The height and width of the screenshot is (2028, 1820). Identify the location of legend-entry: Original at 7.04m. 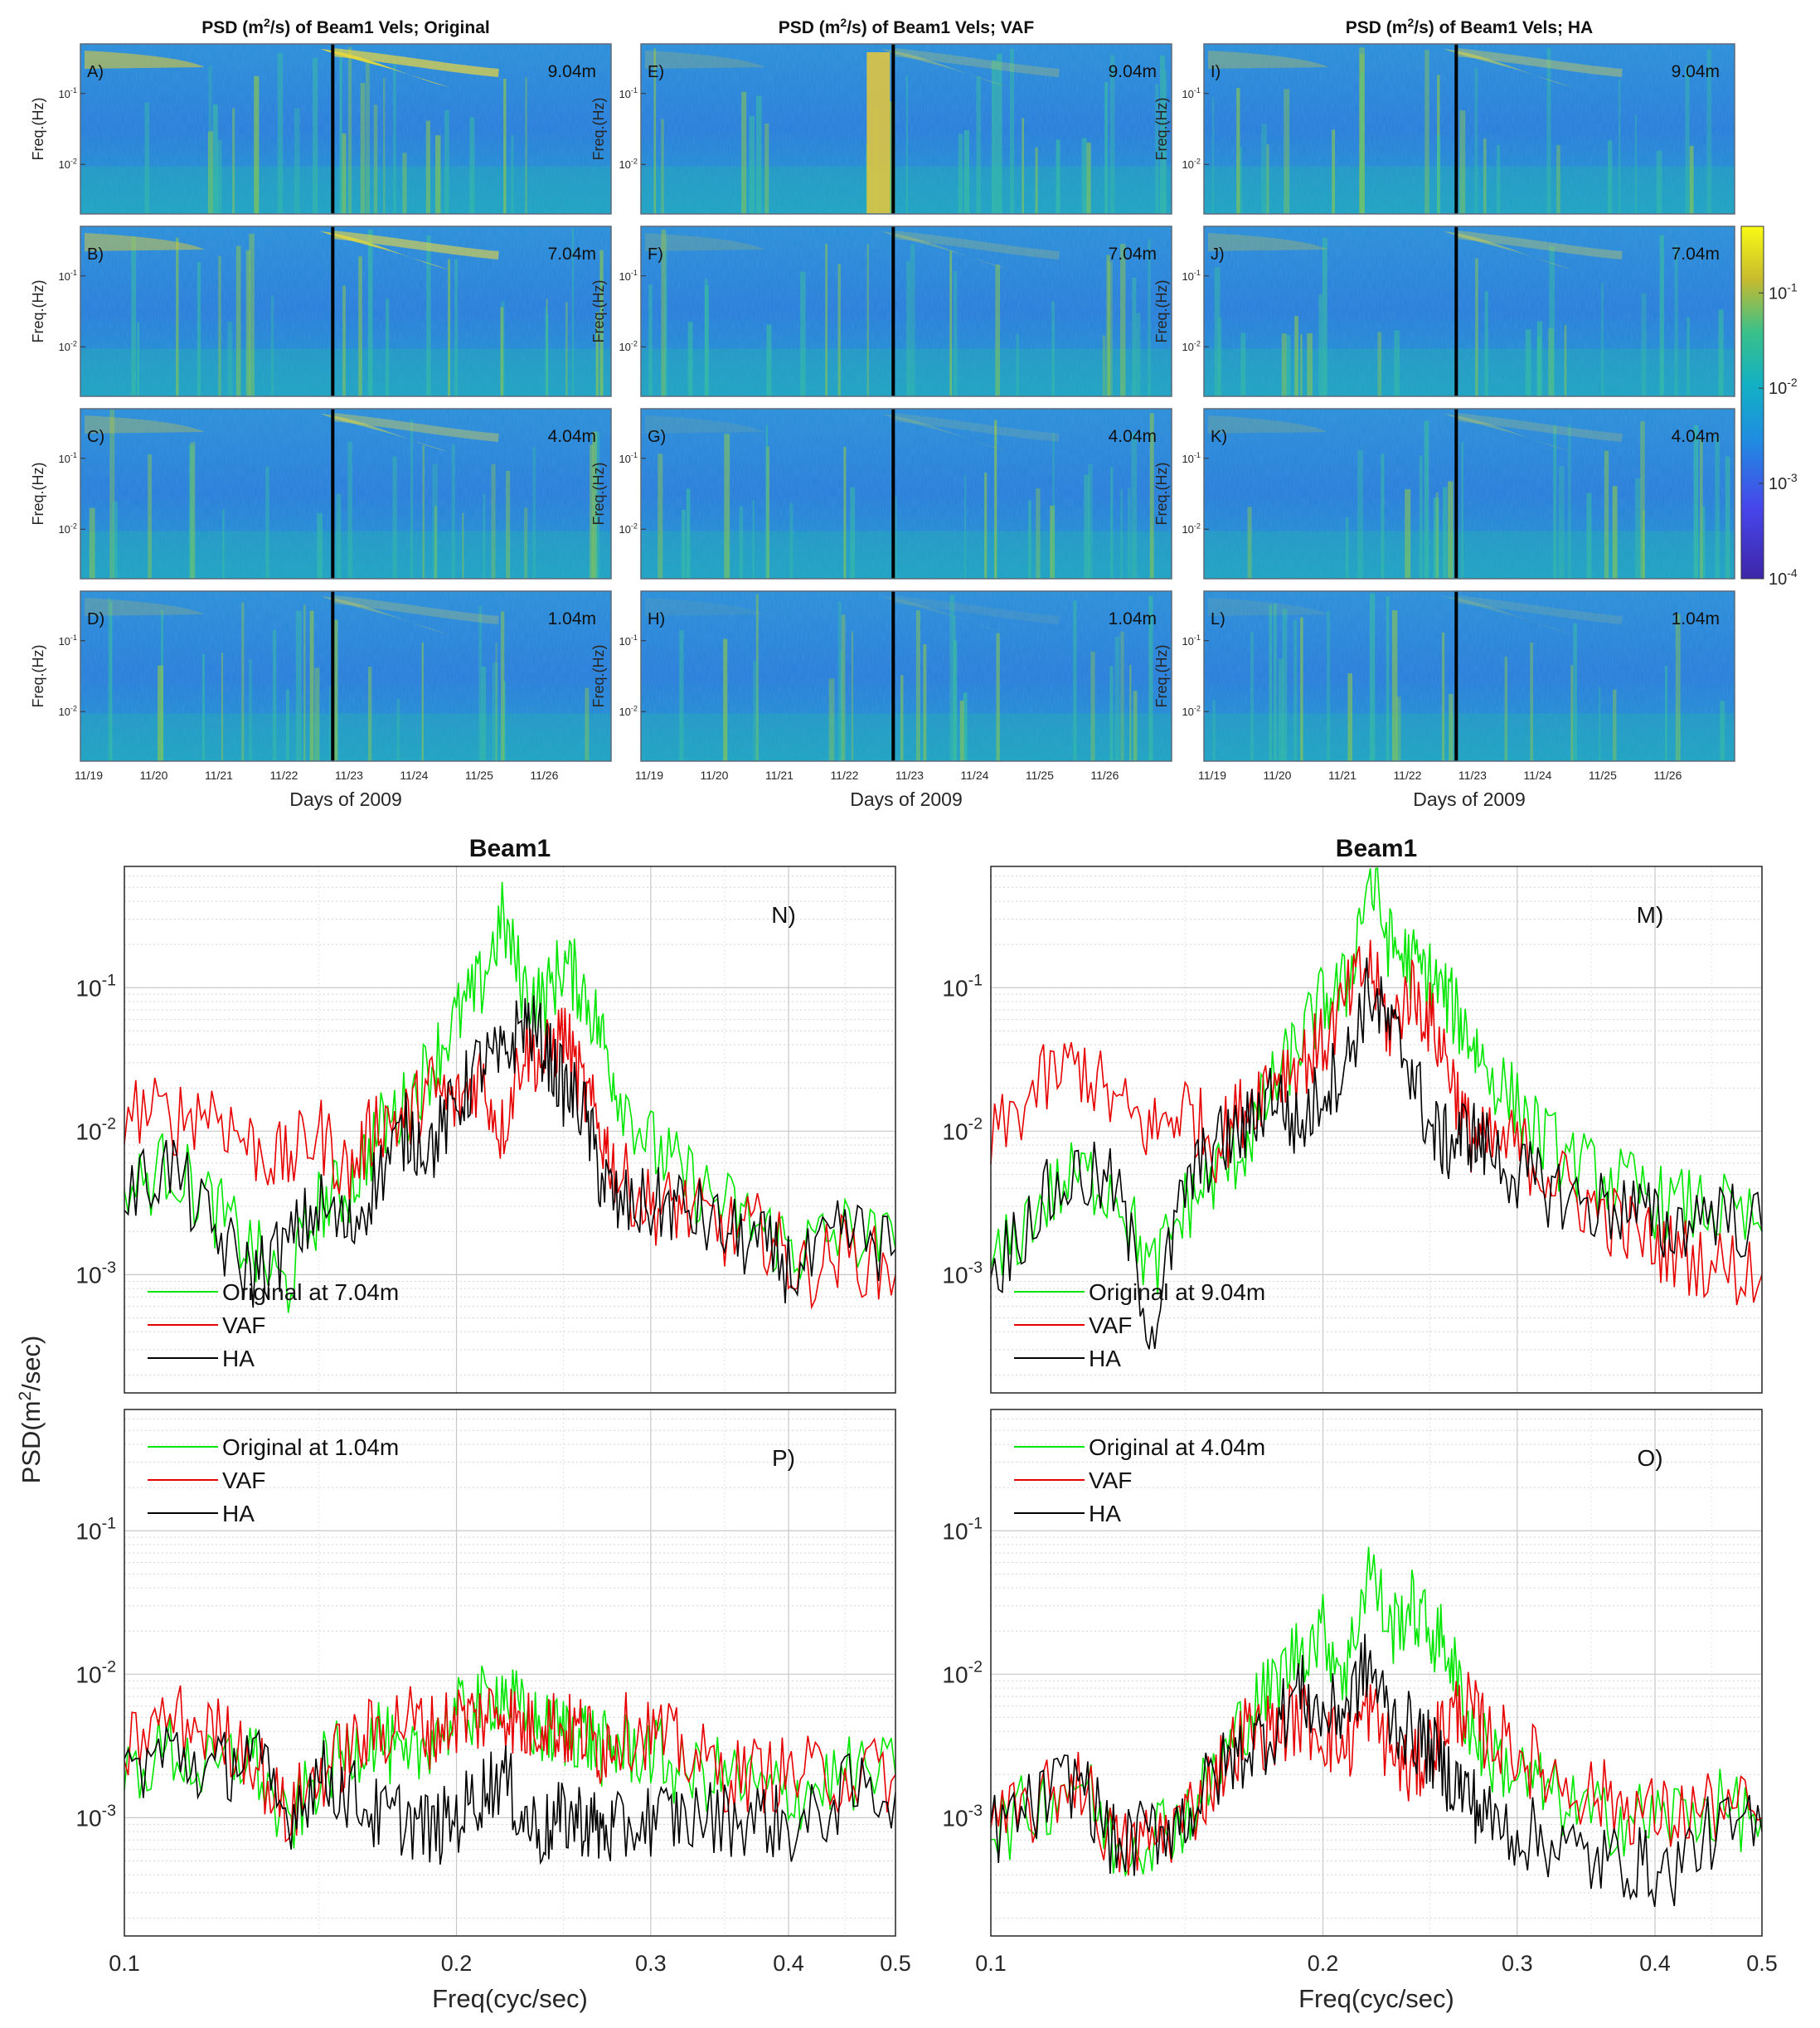
(310, 1292).